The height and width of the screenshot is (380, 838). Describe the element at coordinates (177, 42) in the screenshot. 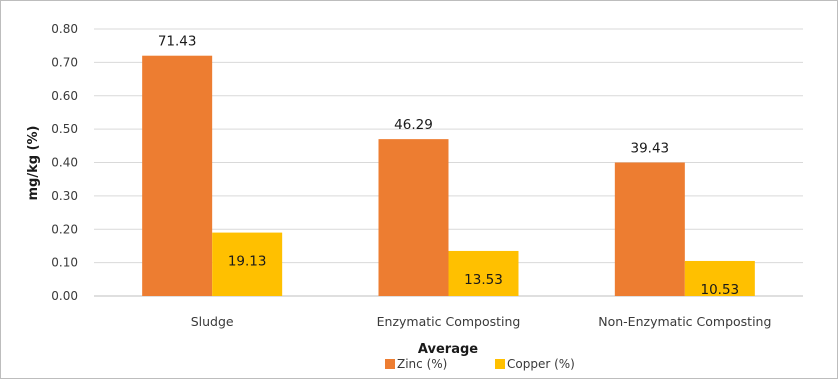

I see `data-label: 71.43` at that location.